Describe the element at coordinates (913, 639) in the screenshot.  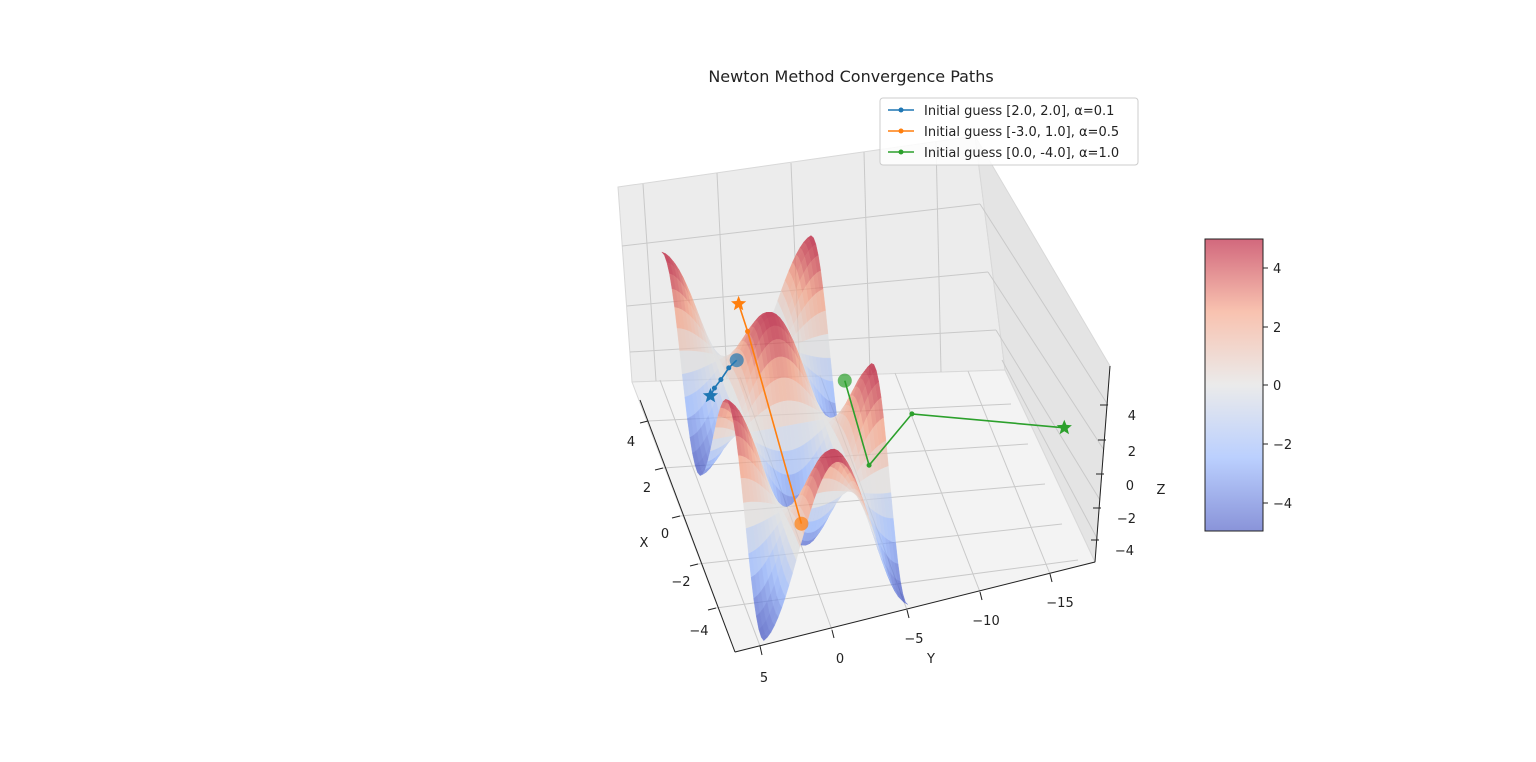
I see `y-tick-label: −5` at that location.